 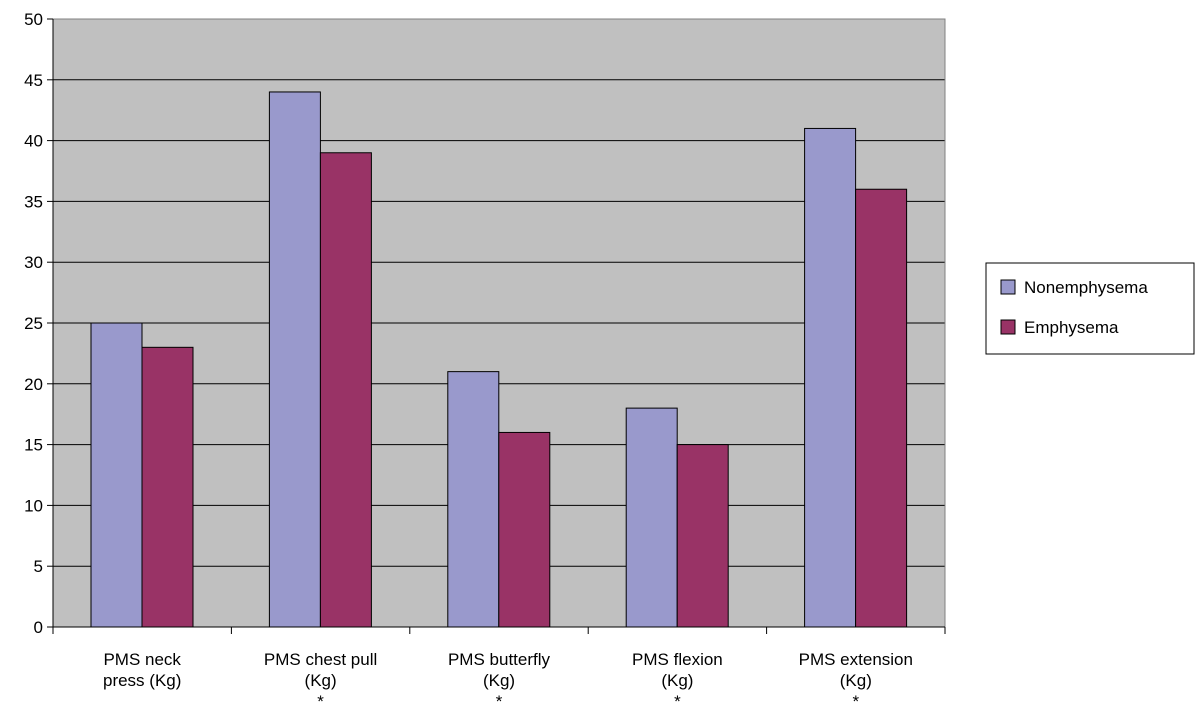 What do you see at coordinates (499, 659) in the screenshot?
I see `x-category-label: PMS butterfly` at bounding box center [499, 659].